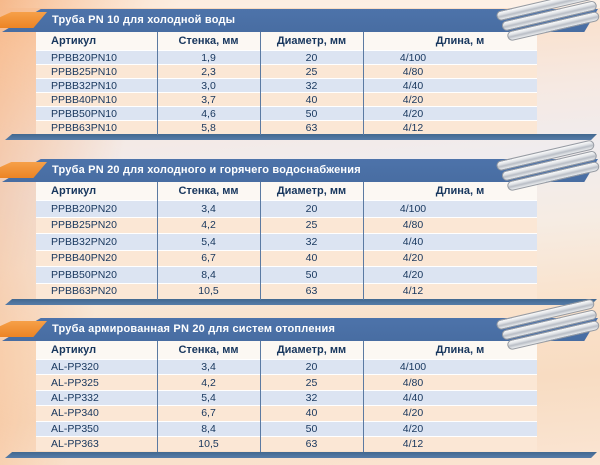 The width and height of the screenshot is (600, 465). What do you see at coordinates (460, 41) in the screenshot?
I see `header-cell: Длина, м` at bounding box center [460, 41].